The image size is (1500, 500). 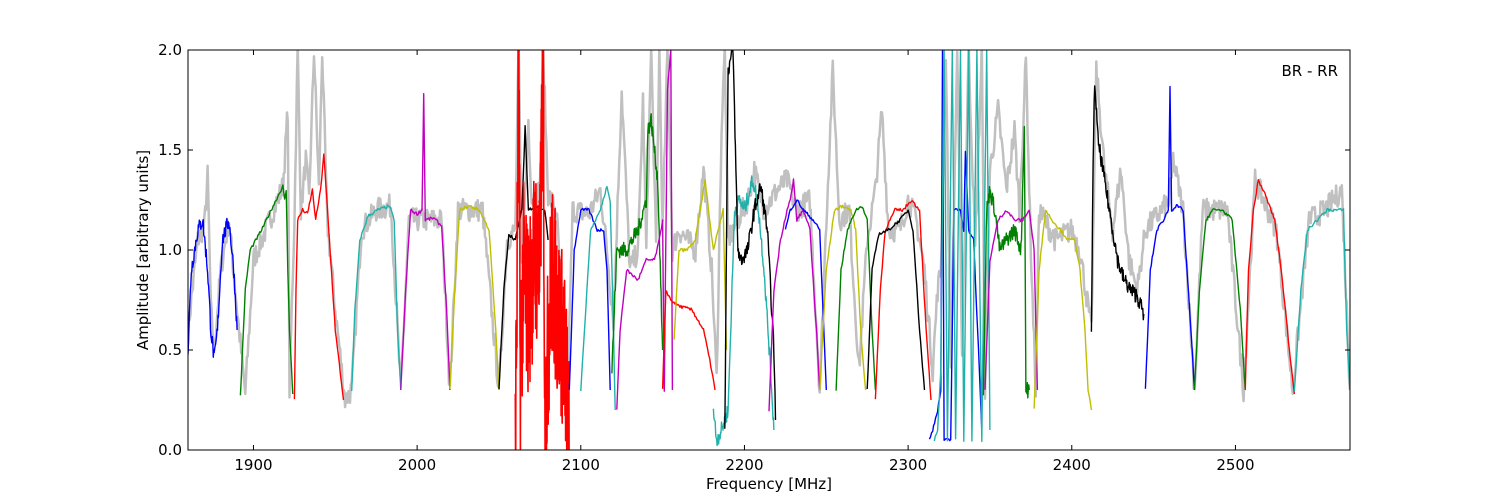 I want to click on x-tick-label: 2500, so click(x=1235, y=465).